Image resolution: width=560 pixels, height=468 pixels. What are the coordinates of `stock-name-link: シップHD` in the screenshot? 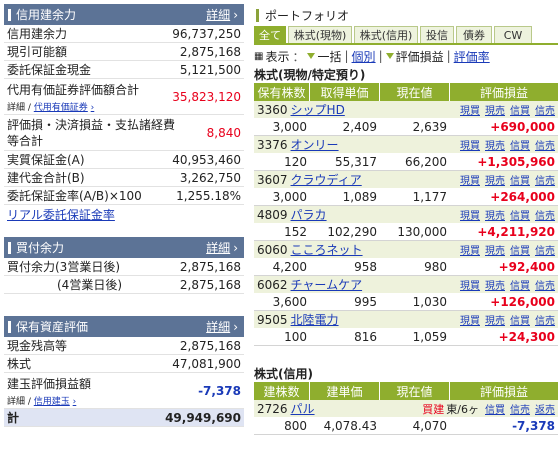 It's located at (317, 110).